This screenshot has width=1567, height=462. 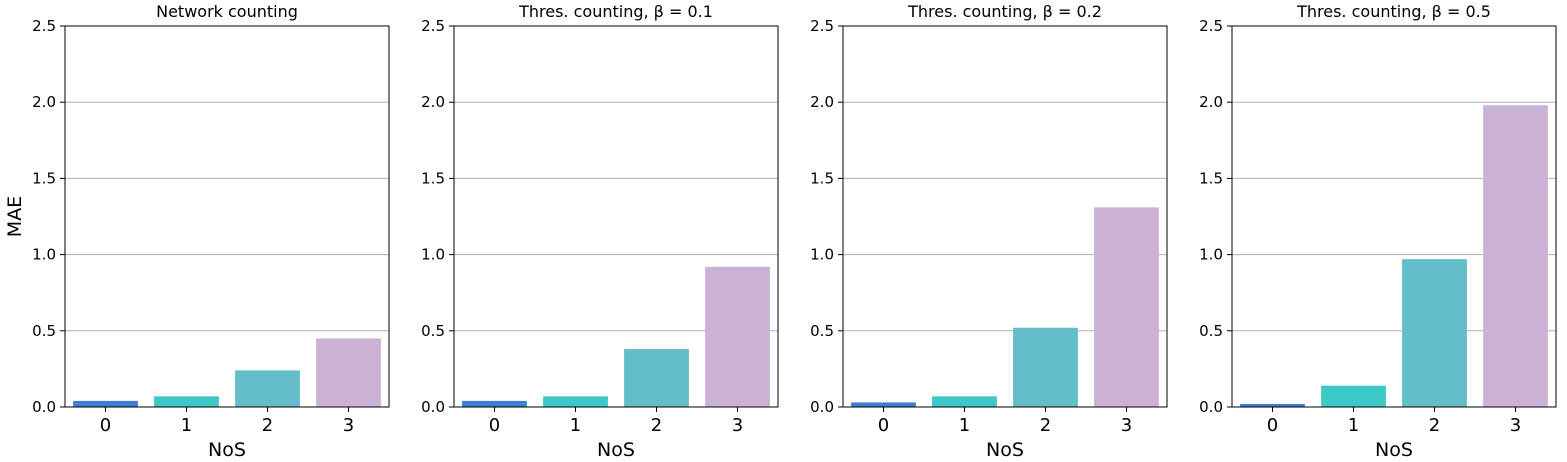 I want to click on chart-title: Network counting, so click(x=227, y=11).